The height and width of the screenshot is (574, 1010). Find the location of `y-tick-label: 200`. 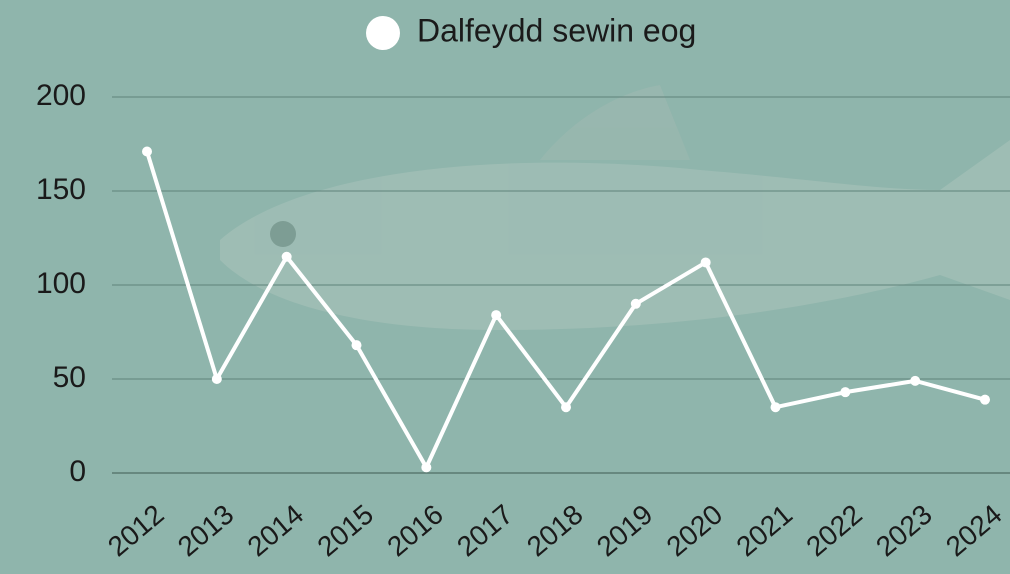

y-tick-label: 200 is located at coordinates (61, 95).